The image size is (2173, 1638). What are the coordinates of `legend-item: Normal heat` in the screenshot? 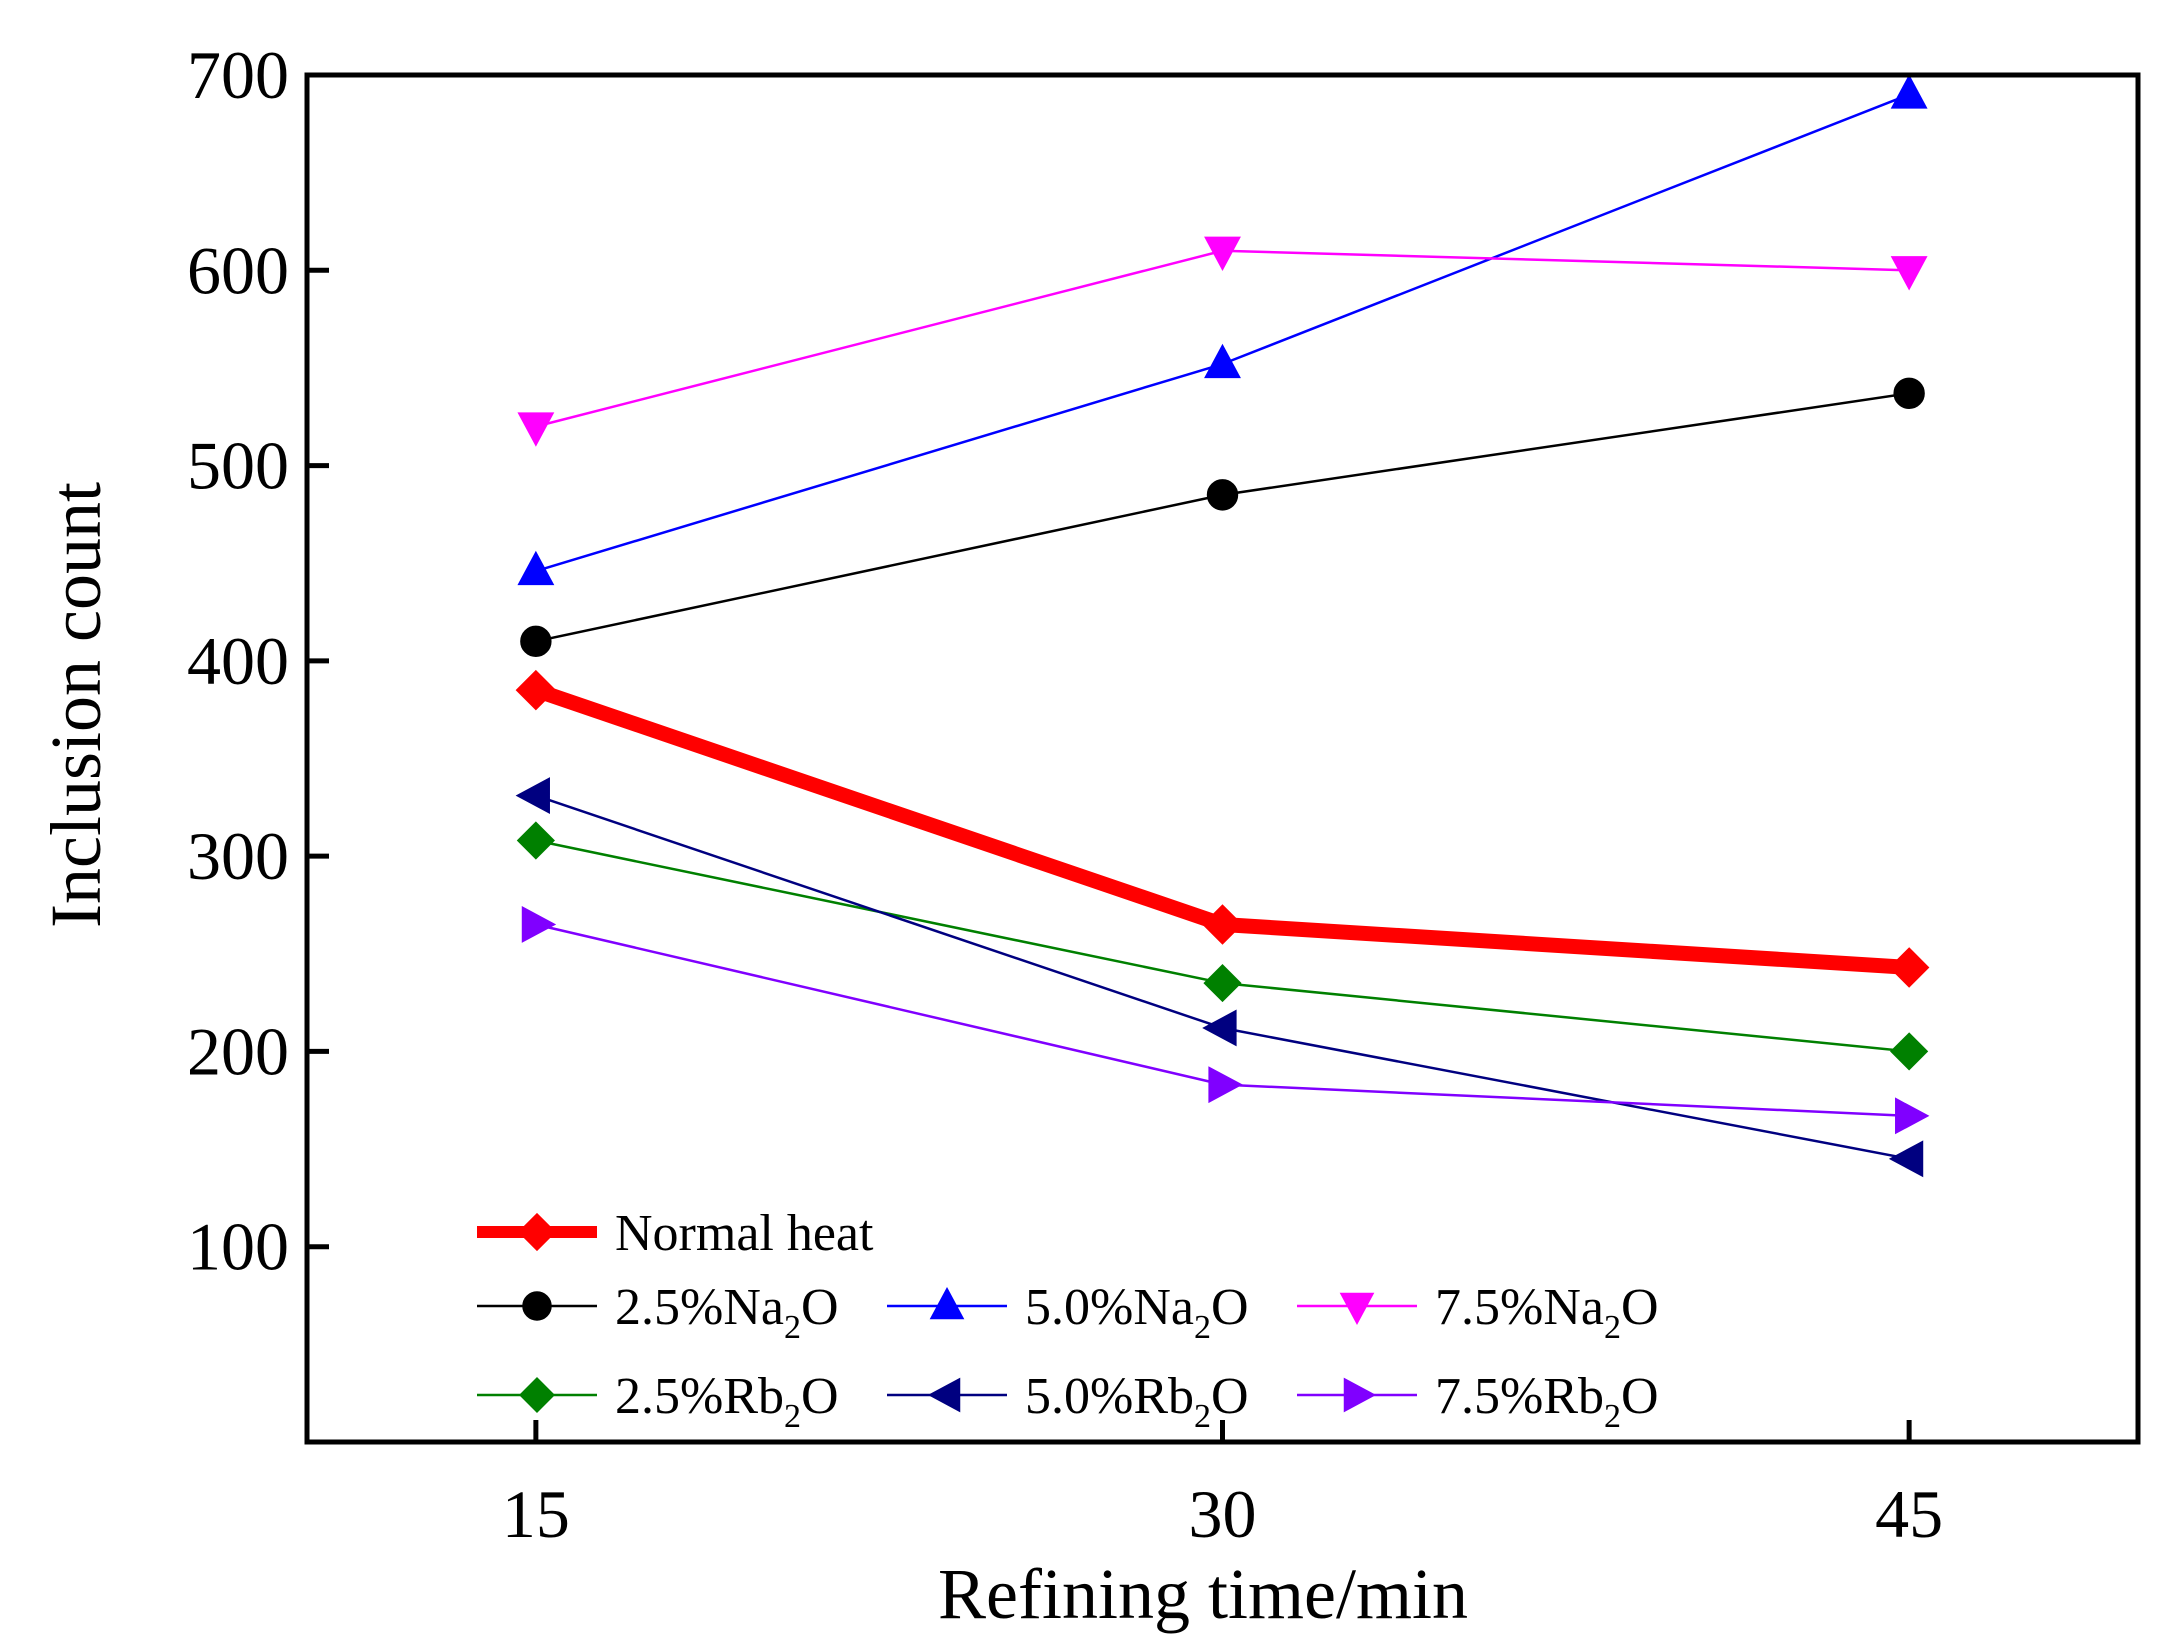 It's located at (675, 1233).